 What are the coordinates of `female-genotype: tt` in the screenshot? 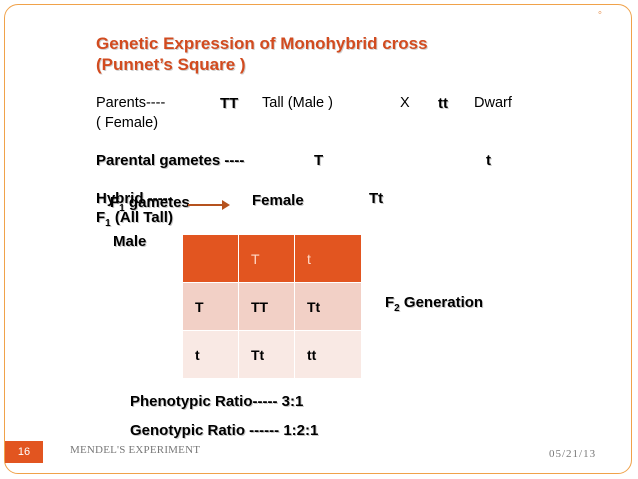 It's located at (443, 103).